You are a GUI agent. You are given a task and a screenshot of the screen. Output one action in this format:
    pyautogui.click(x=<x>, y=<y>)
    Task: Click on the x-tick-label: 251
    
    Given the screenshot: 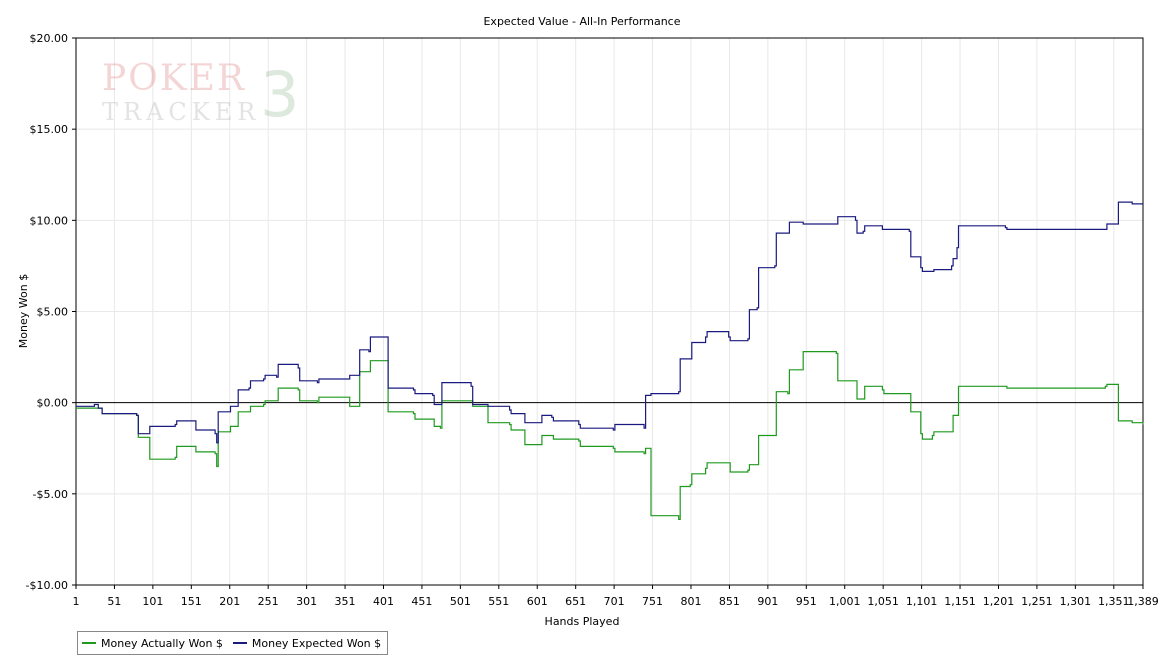 What is the action you would take?
    pyautogui.click(x=268, y=601)
    